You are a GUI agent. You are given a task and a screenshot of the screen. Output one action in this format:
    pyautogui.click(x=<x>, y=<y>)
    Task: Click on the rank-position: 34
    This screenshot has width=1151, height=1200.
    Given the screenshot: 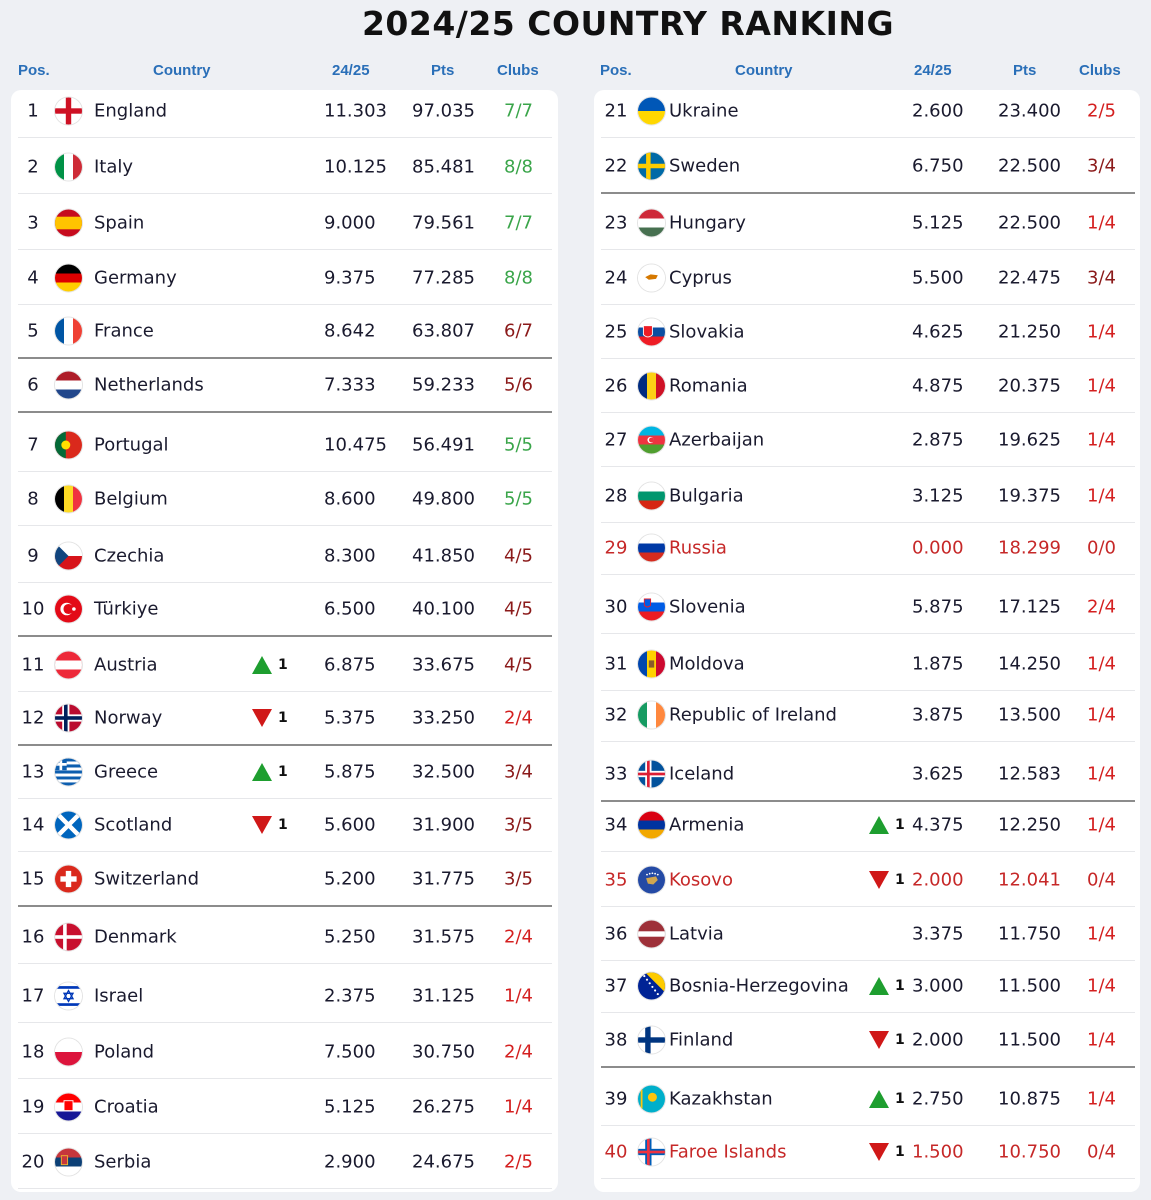 What is the action you would take?
    pyautogui.click(x=616, y=824)
    